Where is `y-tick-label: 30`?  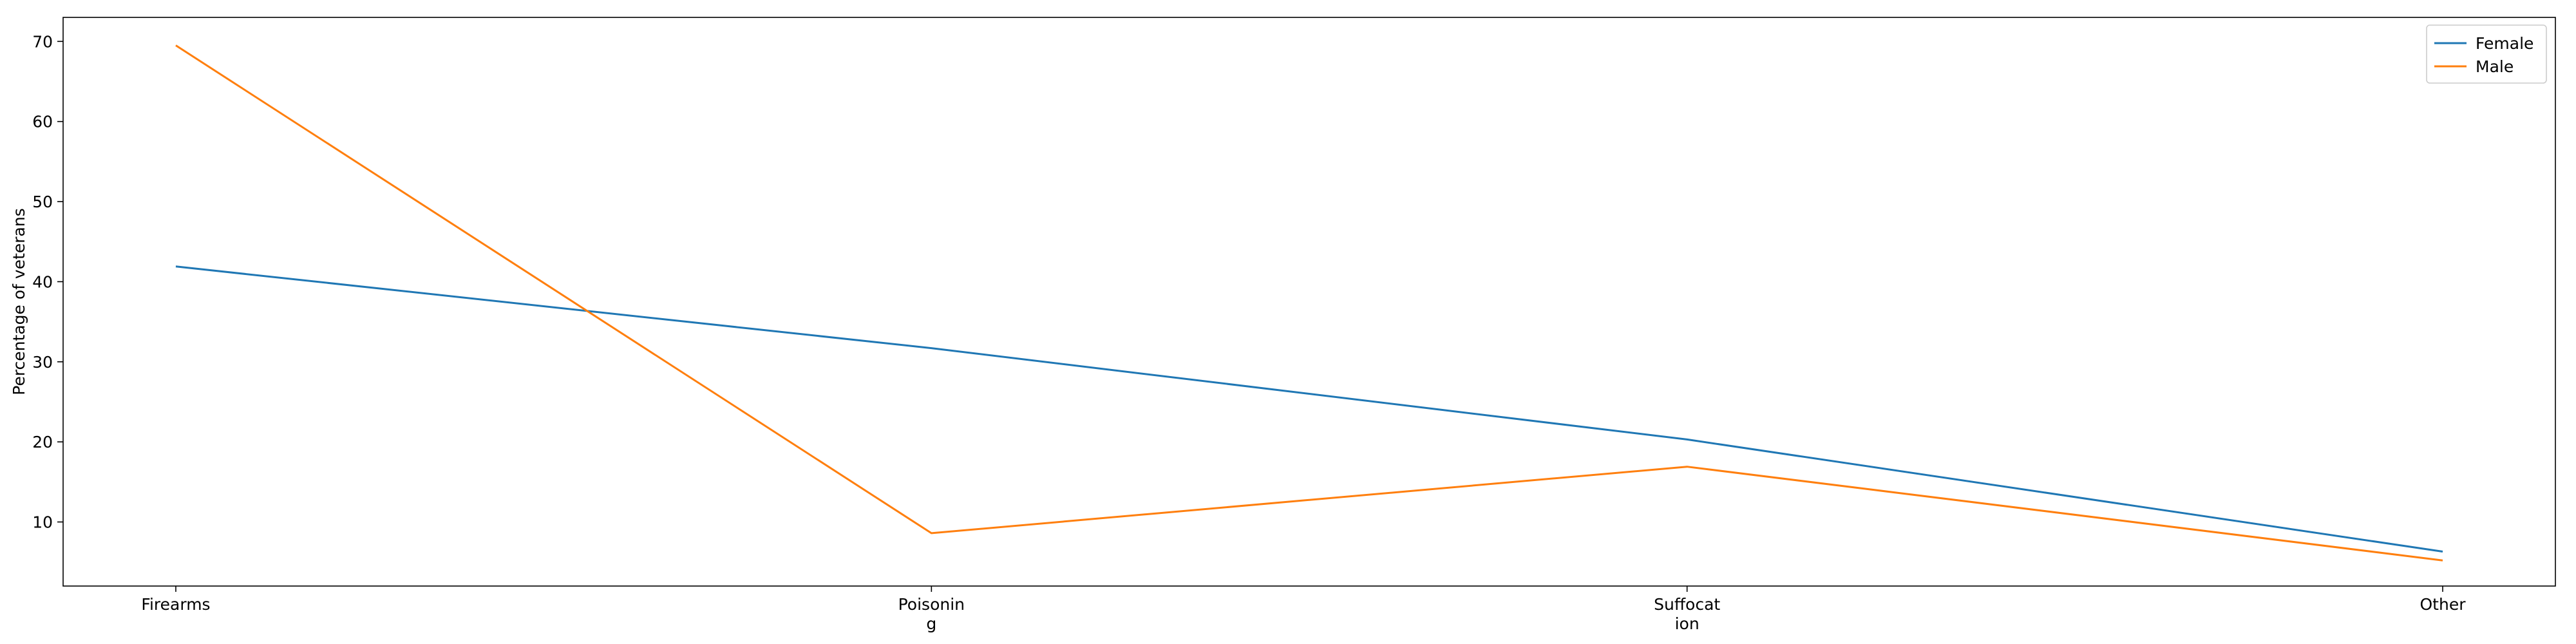 y-tick-label: 30 is located at coordinates (42, 363).